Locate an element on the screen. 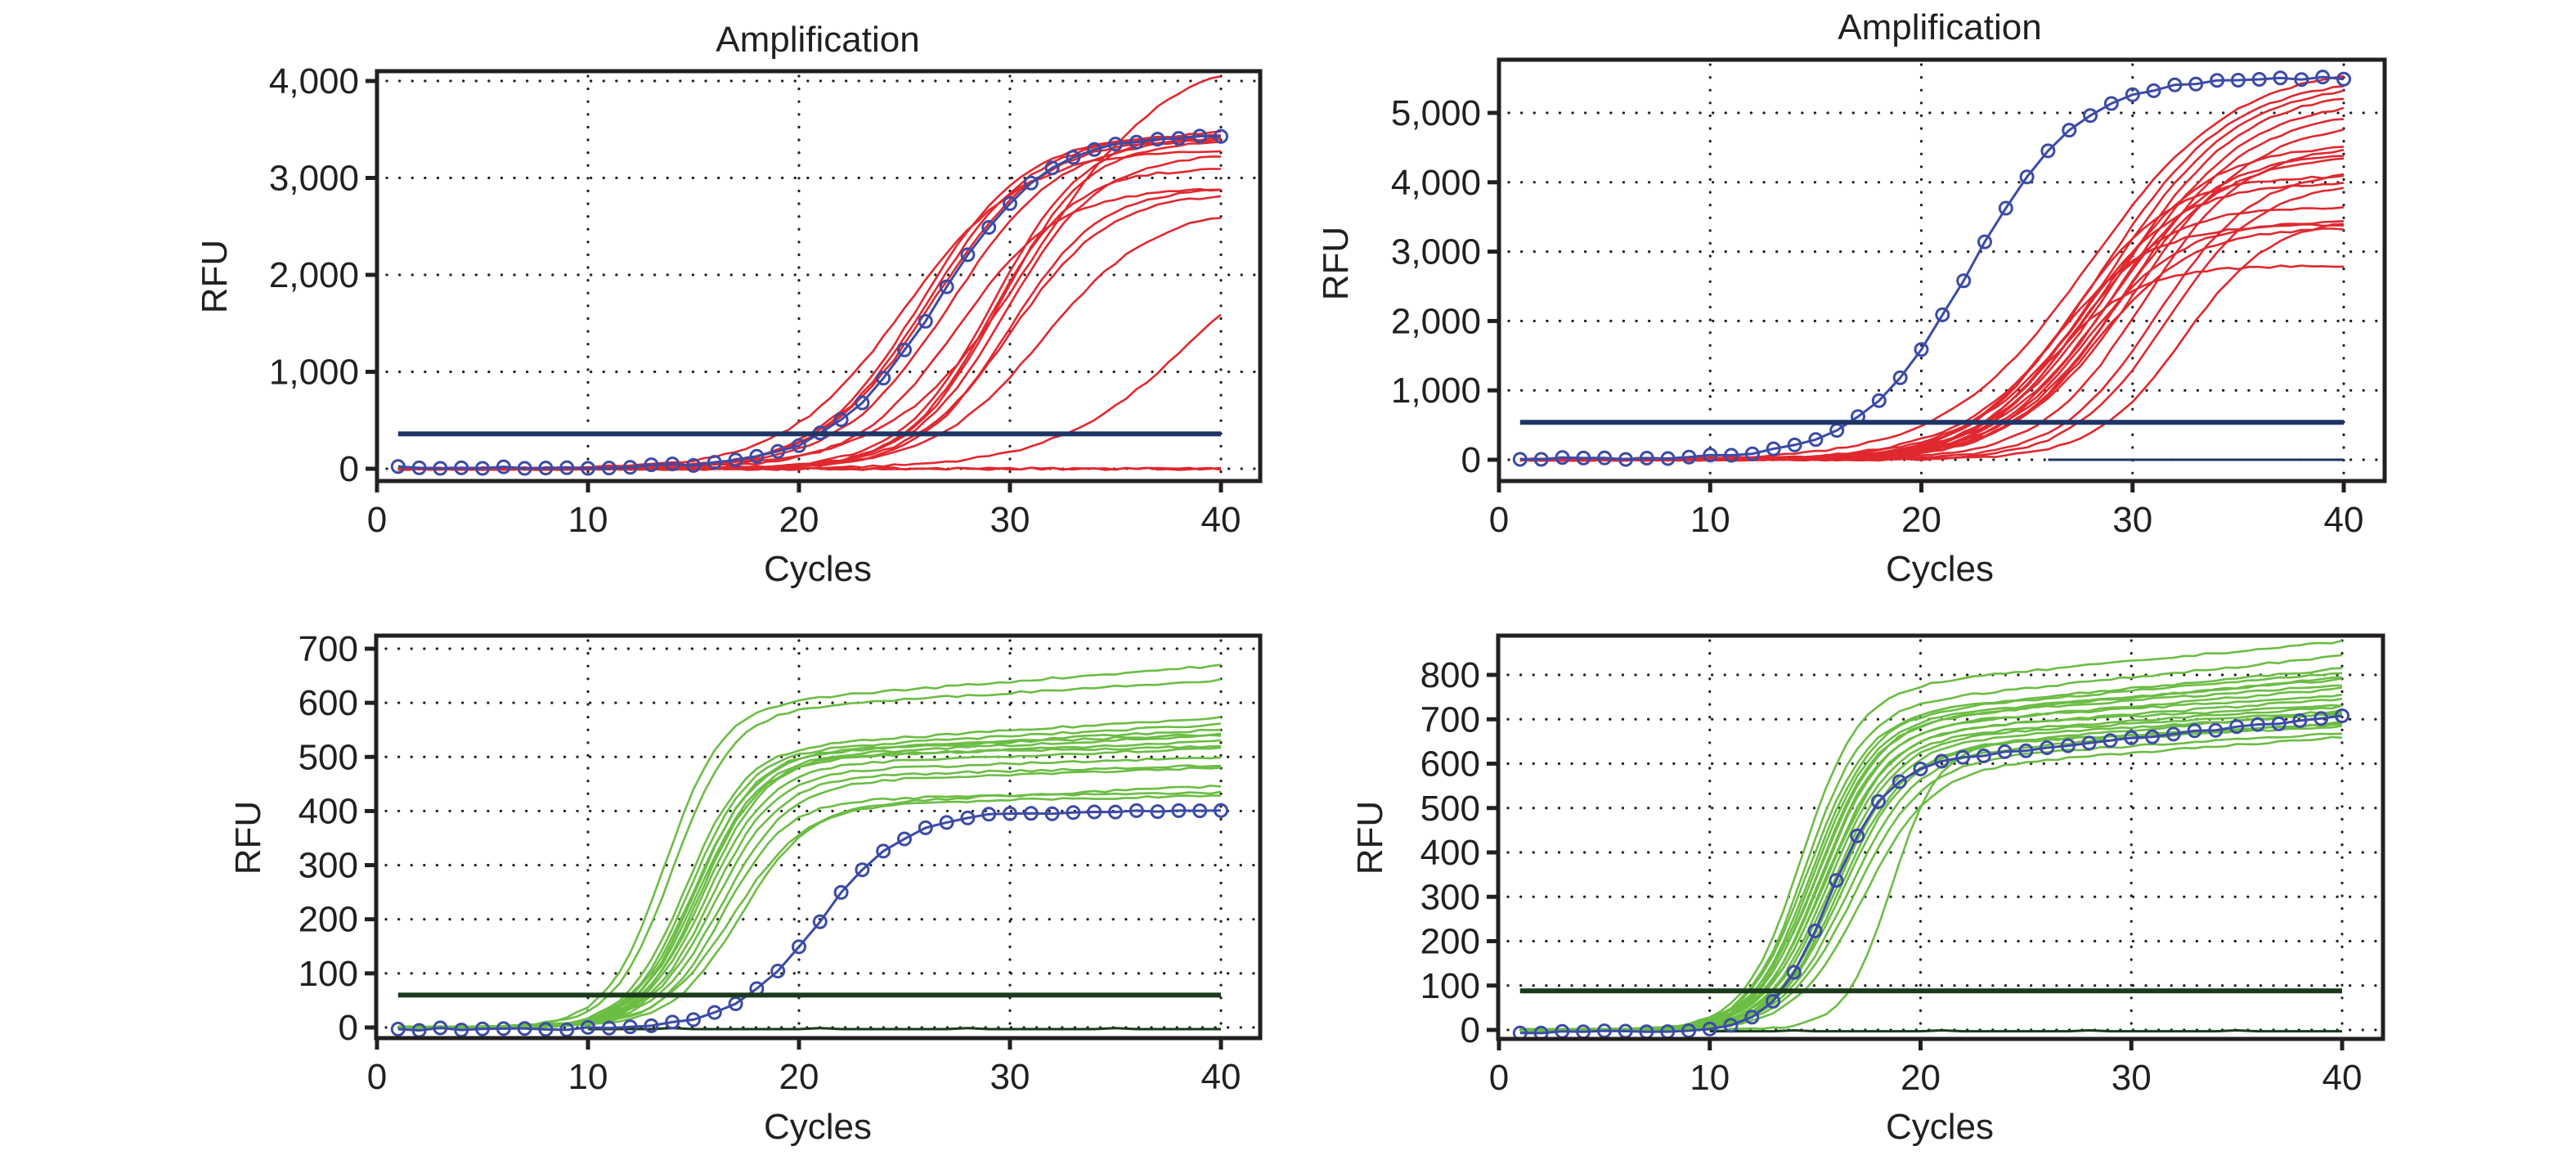  x-tick-label: 10 is located at coordinates (588, 1077).